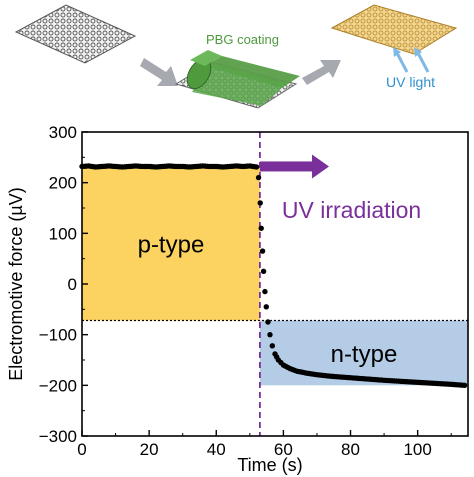 The image size is (474, 477). What do you see at coordinates (58, 335) in the screenshot?
I see `y-tick-label: −100` at bounding box center [58, 335].